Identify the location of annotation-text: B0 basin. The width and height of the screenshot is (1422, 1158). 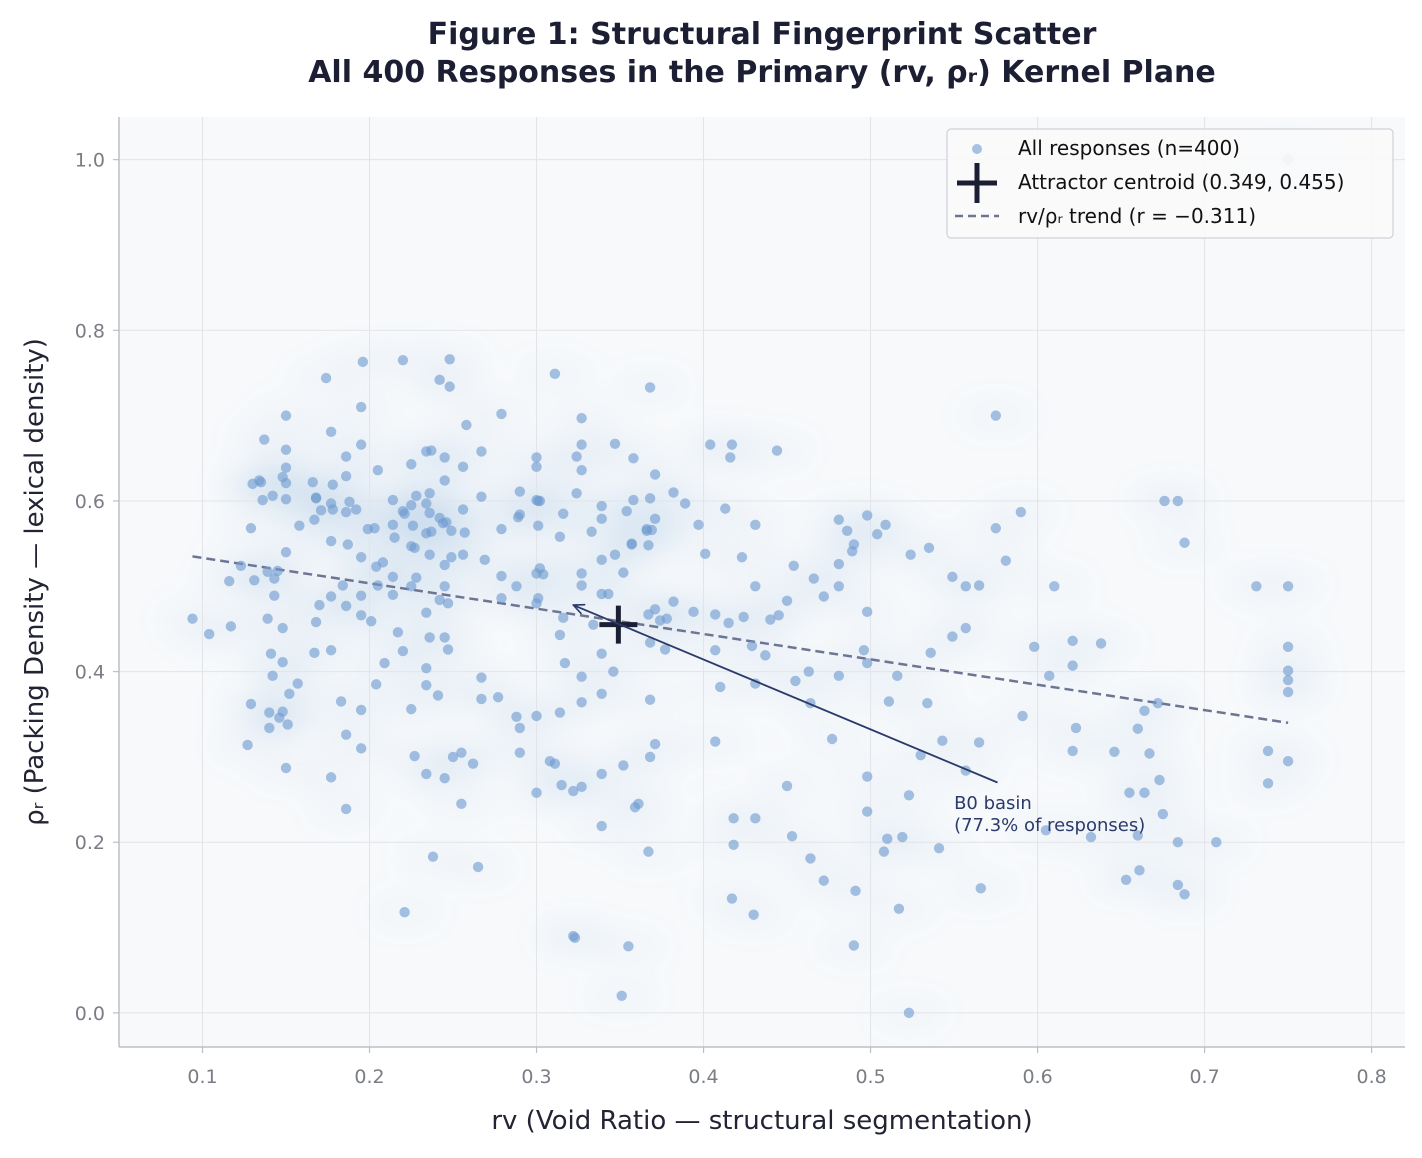
(993, 803).